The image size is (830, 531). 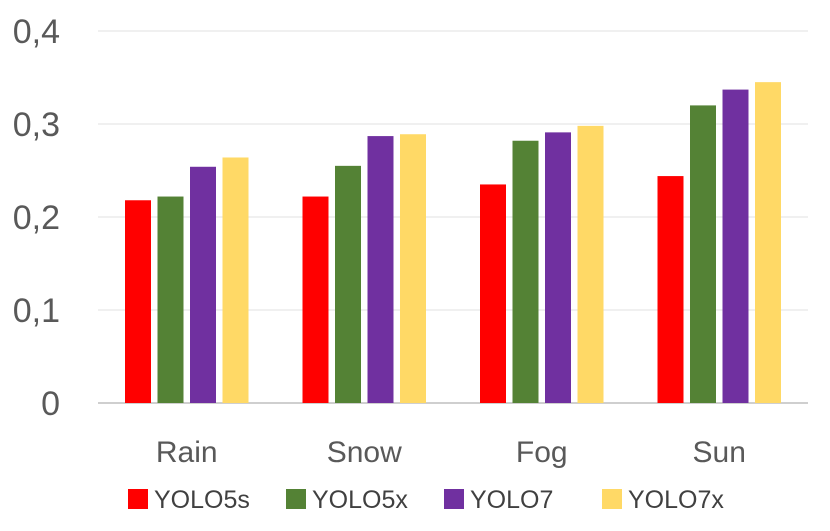 What do you see at coordinates (493, 293) in the screenshot?
I see `bar-fog-yolo5s` at bounding box center [493, 293].